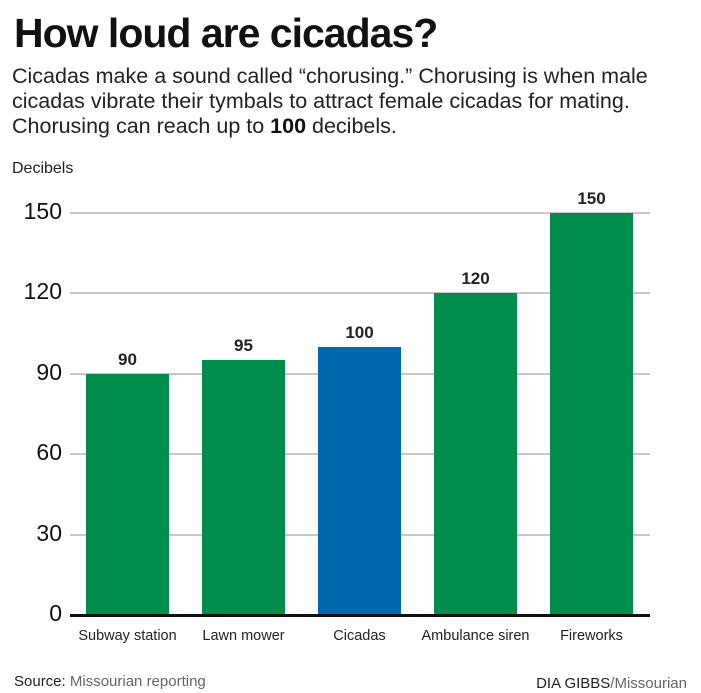 Image resolution: width=701 pixels, height=693 pixels. I want to click on bar-cicadas, so click(359, 481).